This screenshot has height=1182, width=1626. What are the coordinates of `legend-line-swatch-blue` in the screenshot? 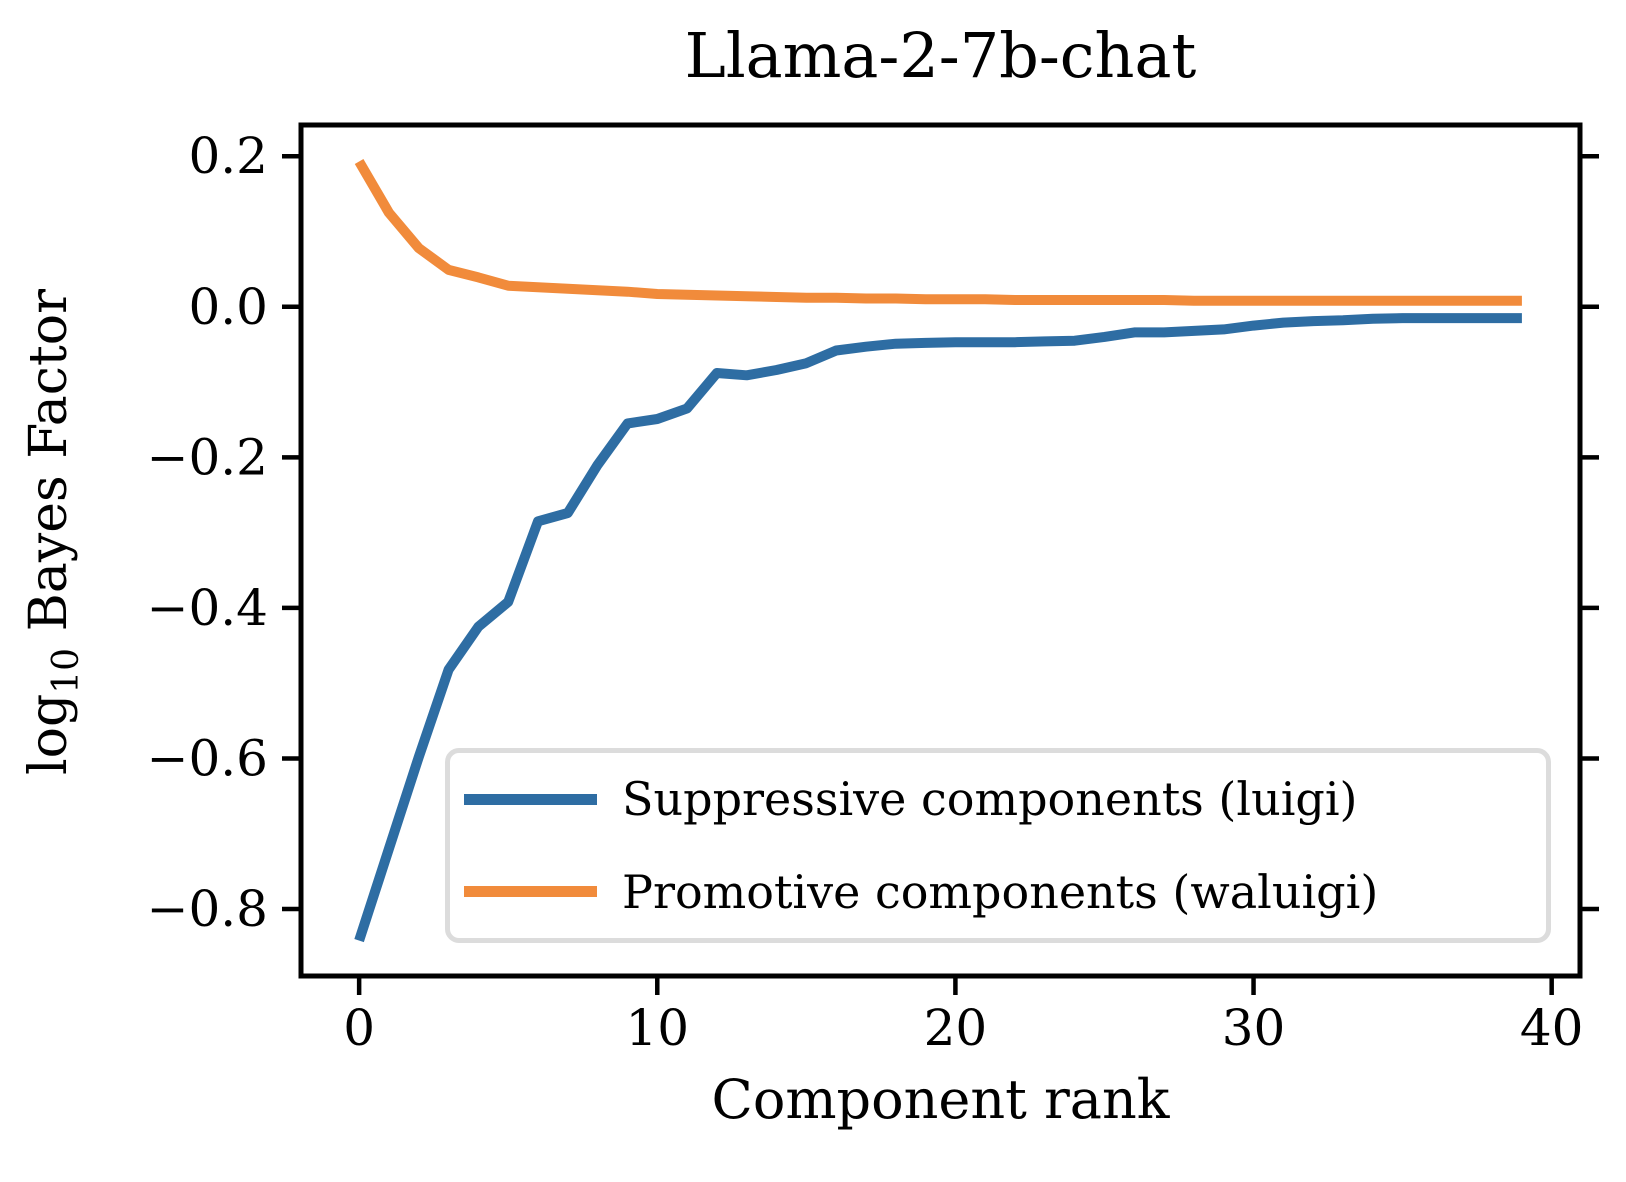 It's located at (530, 799).